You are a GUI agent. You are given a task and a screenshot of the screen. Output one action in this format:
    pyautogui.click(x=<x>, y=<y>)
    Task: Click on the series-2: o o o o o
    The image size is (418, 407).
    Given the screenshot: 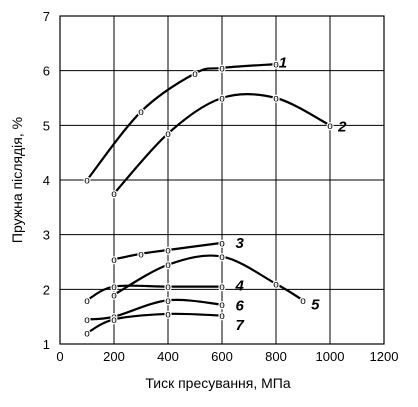 What is the action you would take?
    pyautogui.click(x=222, y=146)
    